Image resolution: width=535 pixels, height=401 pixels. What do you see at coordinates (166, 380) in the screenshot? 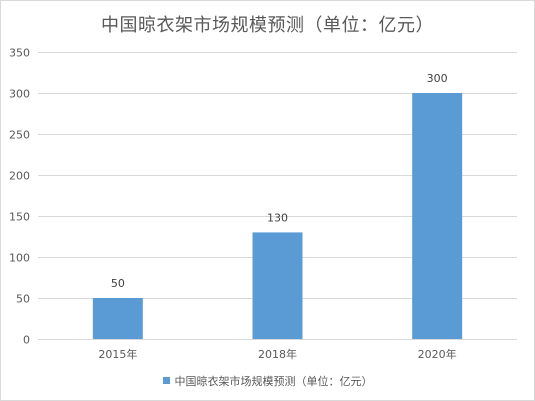
I see `legend-swatch` at bounding box center [166, 380].